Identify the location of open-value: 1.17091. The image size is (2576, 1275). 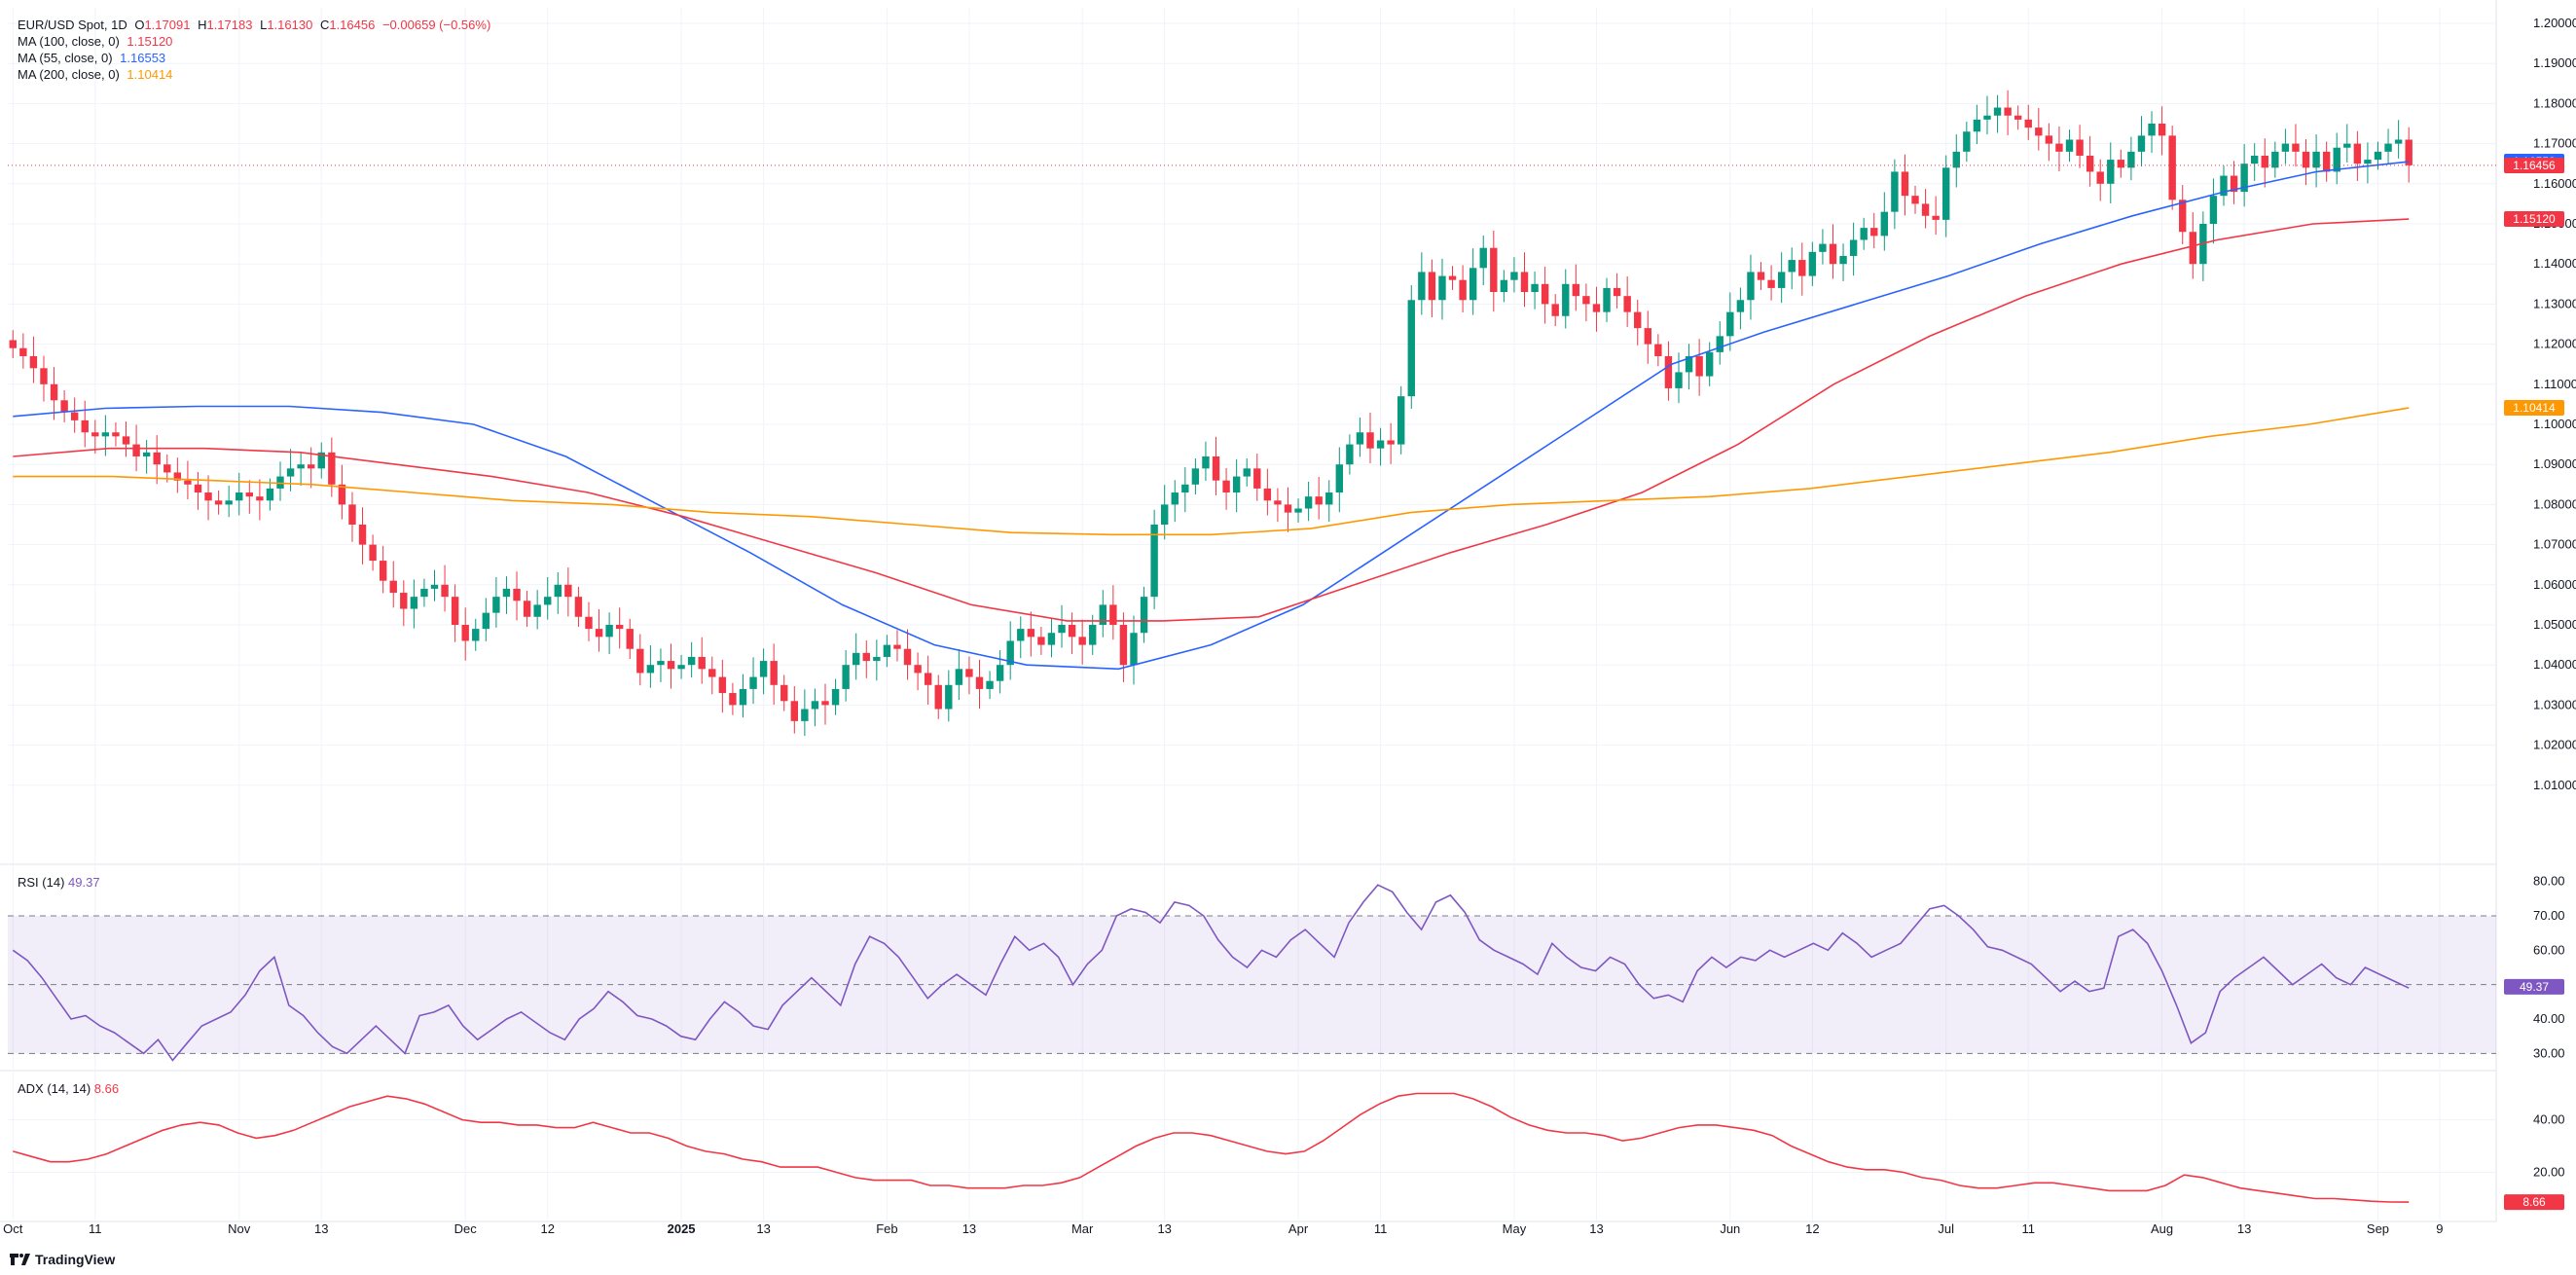
(167, 25).